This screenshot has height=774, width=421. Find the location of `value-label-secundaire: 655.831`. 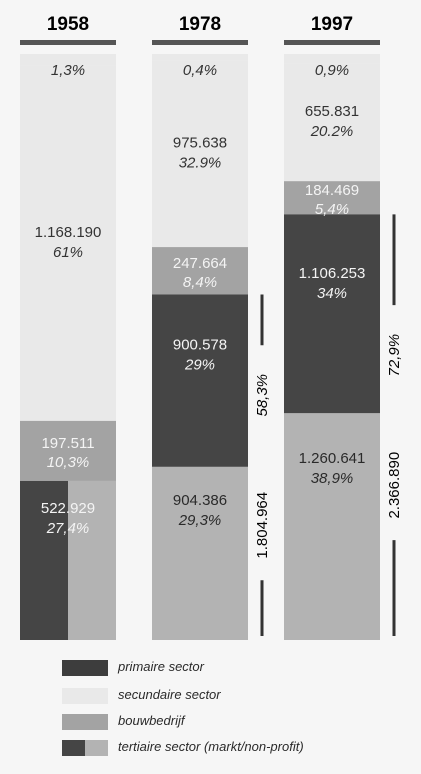

value-label-secundaire: 655.831 is located at coordinates (332, 111).